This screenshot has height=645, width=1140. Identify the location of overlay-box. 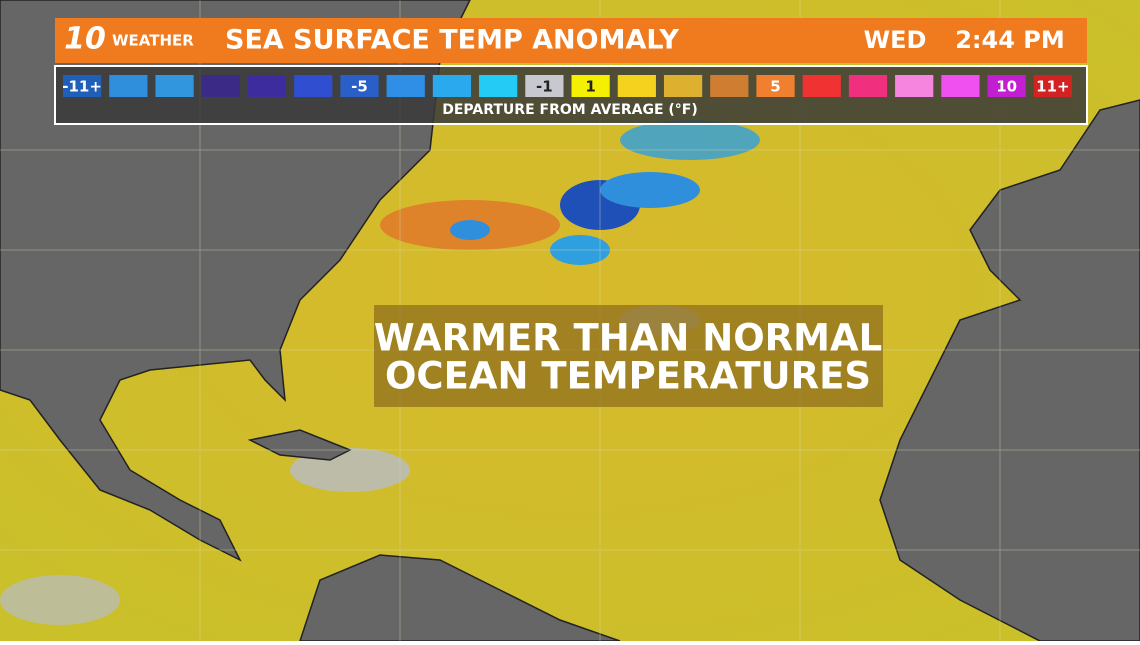
(628, 356).